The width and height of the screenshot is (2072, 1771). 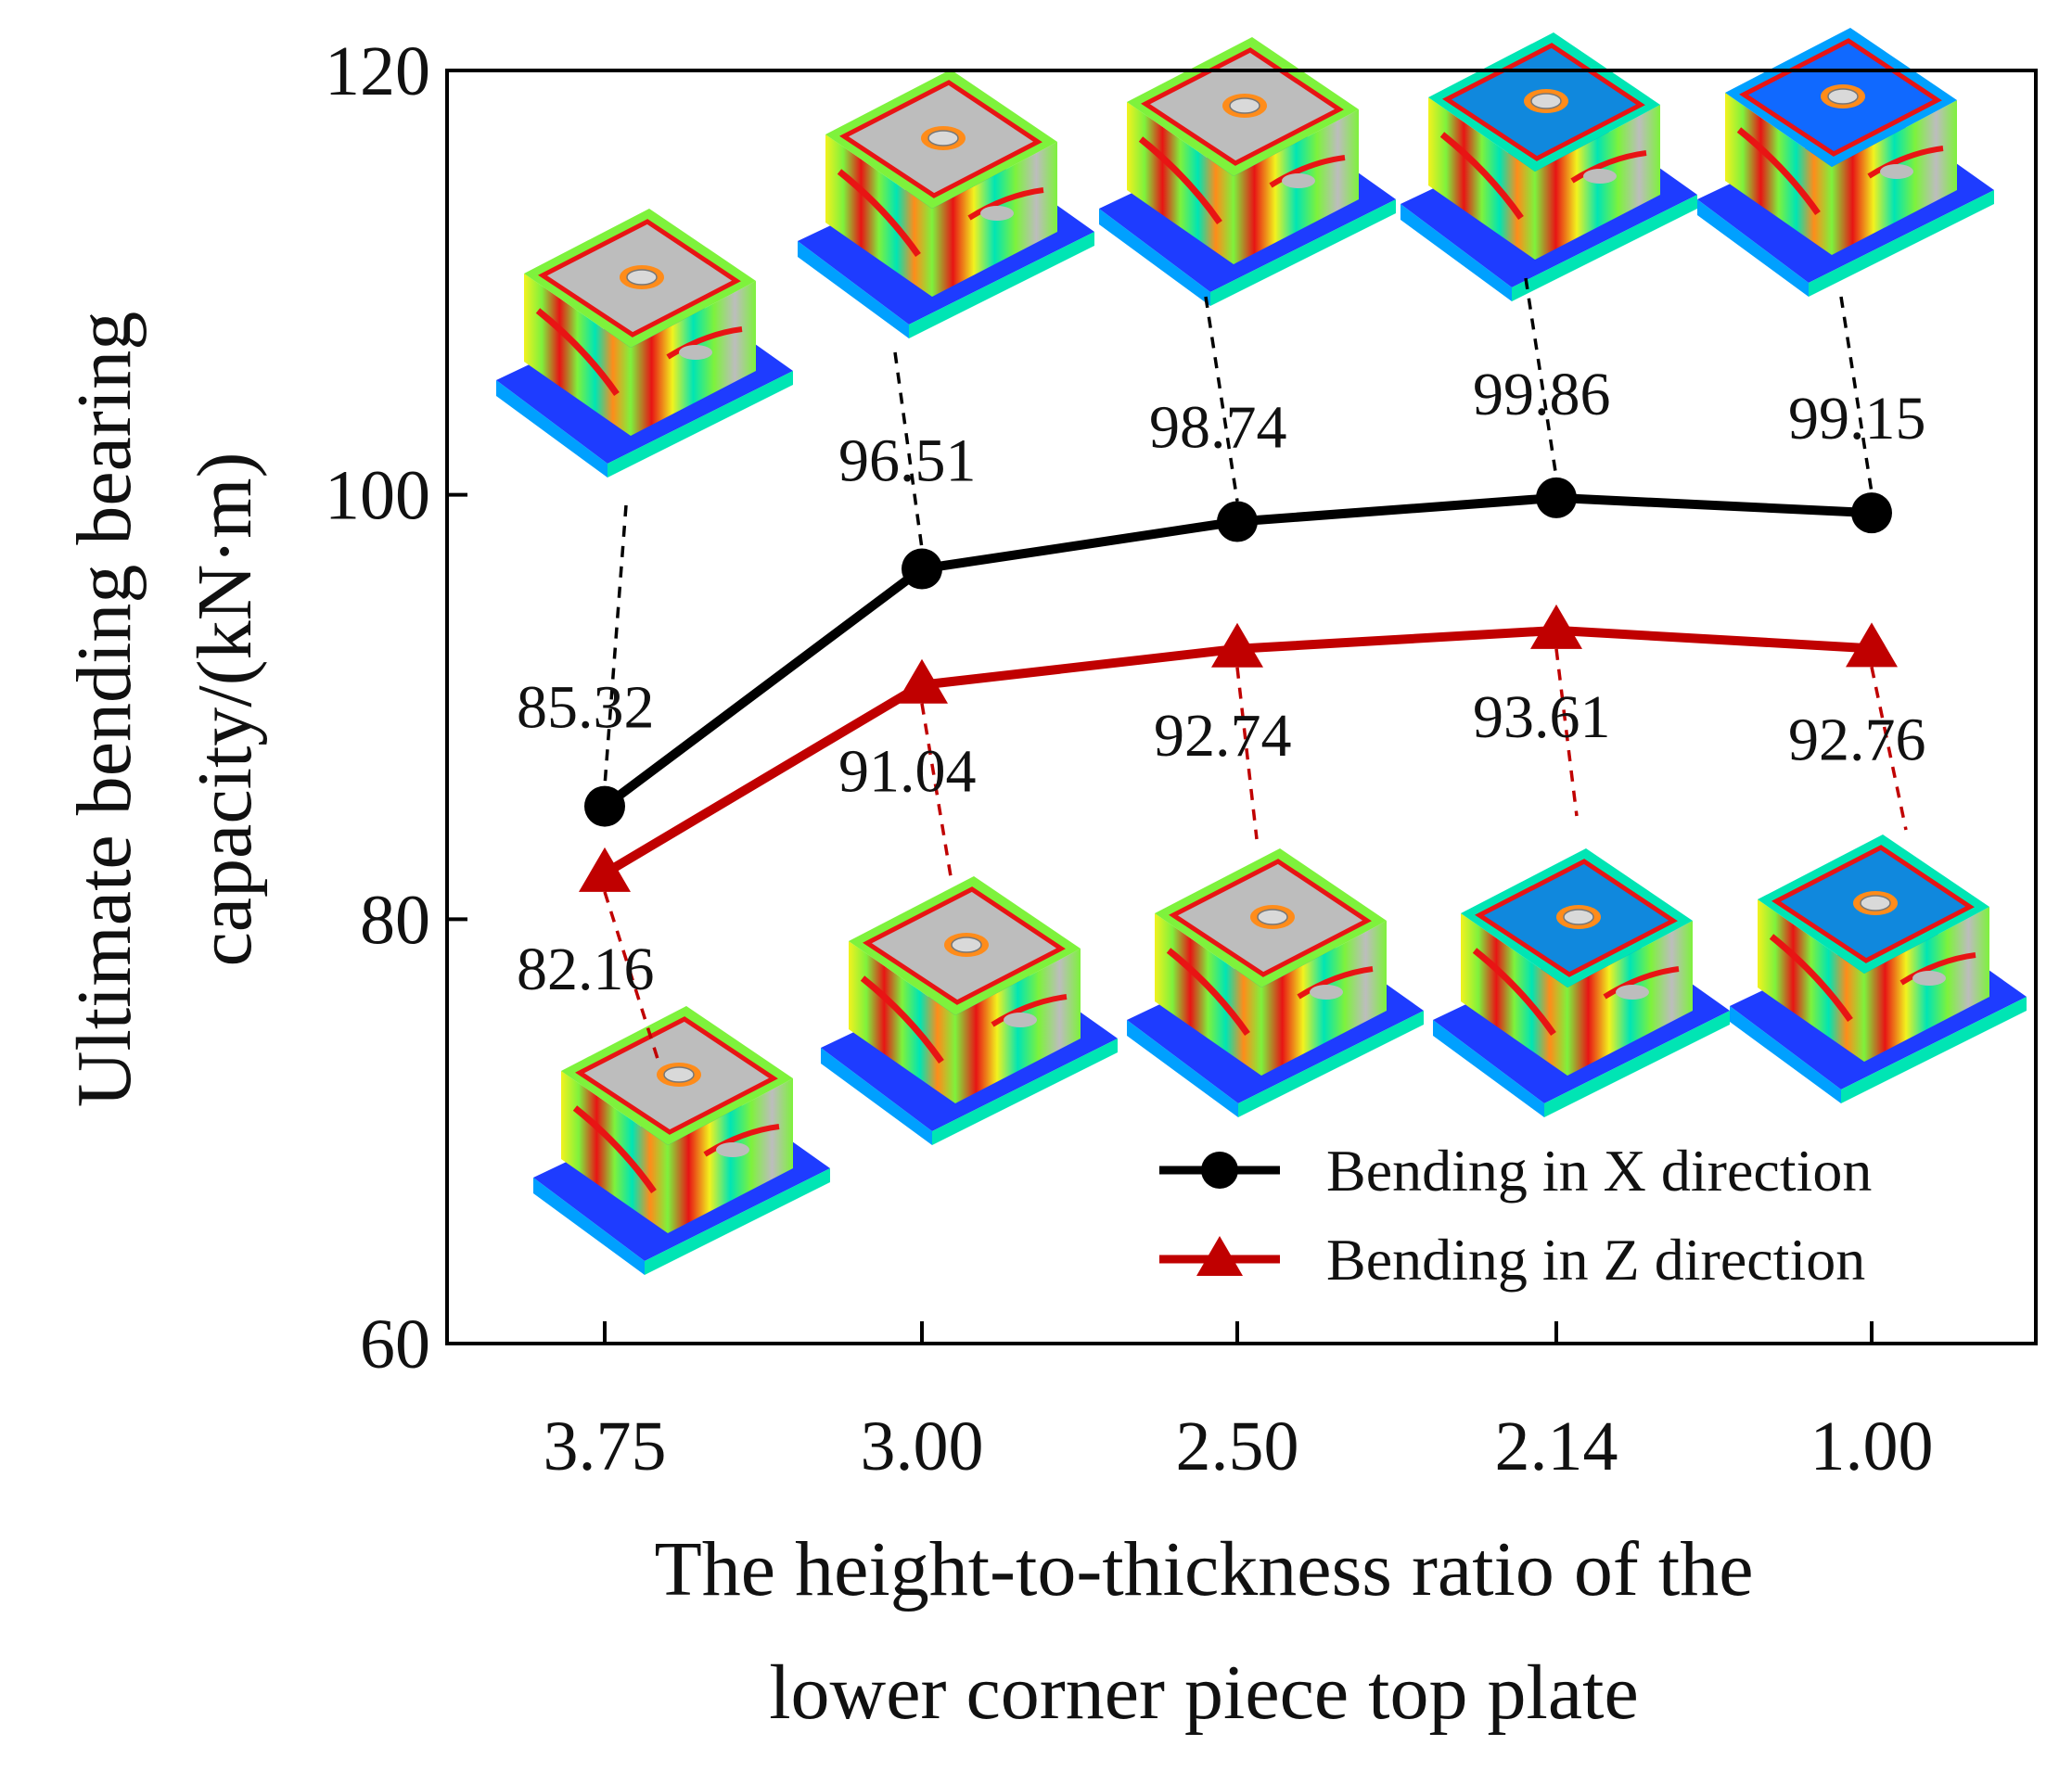 What do you see at coordinates (396, 707) in the screenshot?
I see `y-axis: 60 80 100 120` at bounding box center [396, 707].